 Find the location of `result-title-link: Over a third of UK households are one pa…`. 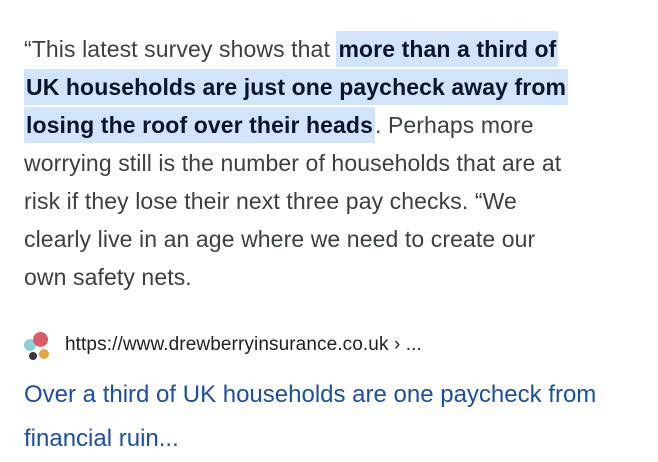

result-title-link: Over a third of UK households are one pa… is located at coordinates (310, 416).